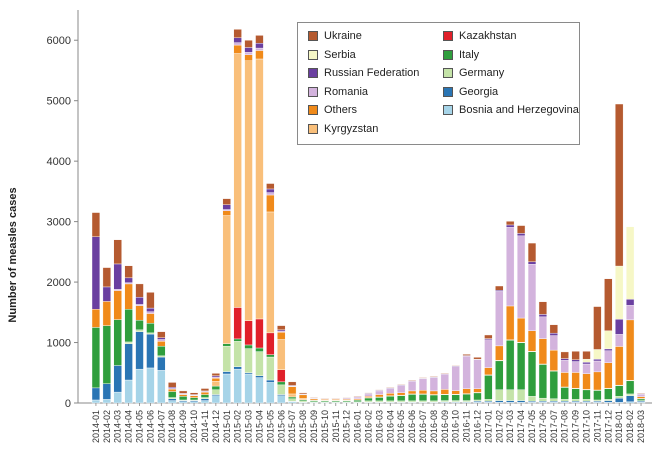 This screenshot has height=468, width=655. What do you see at coordinates (488, 36) in the screenshot?
I see `legend-label: Kazakhstan` at bounding box center [488, 36].